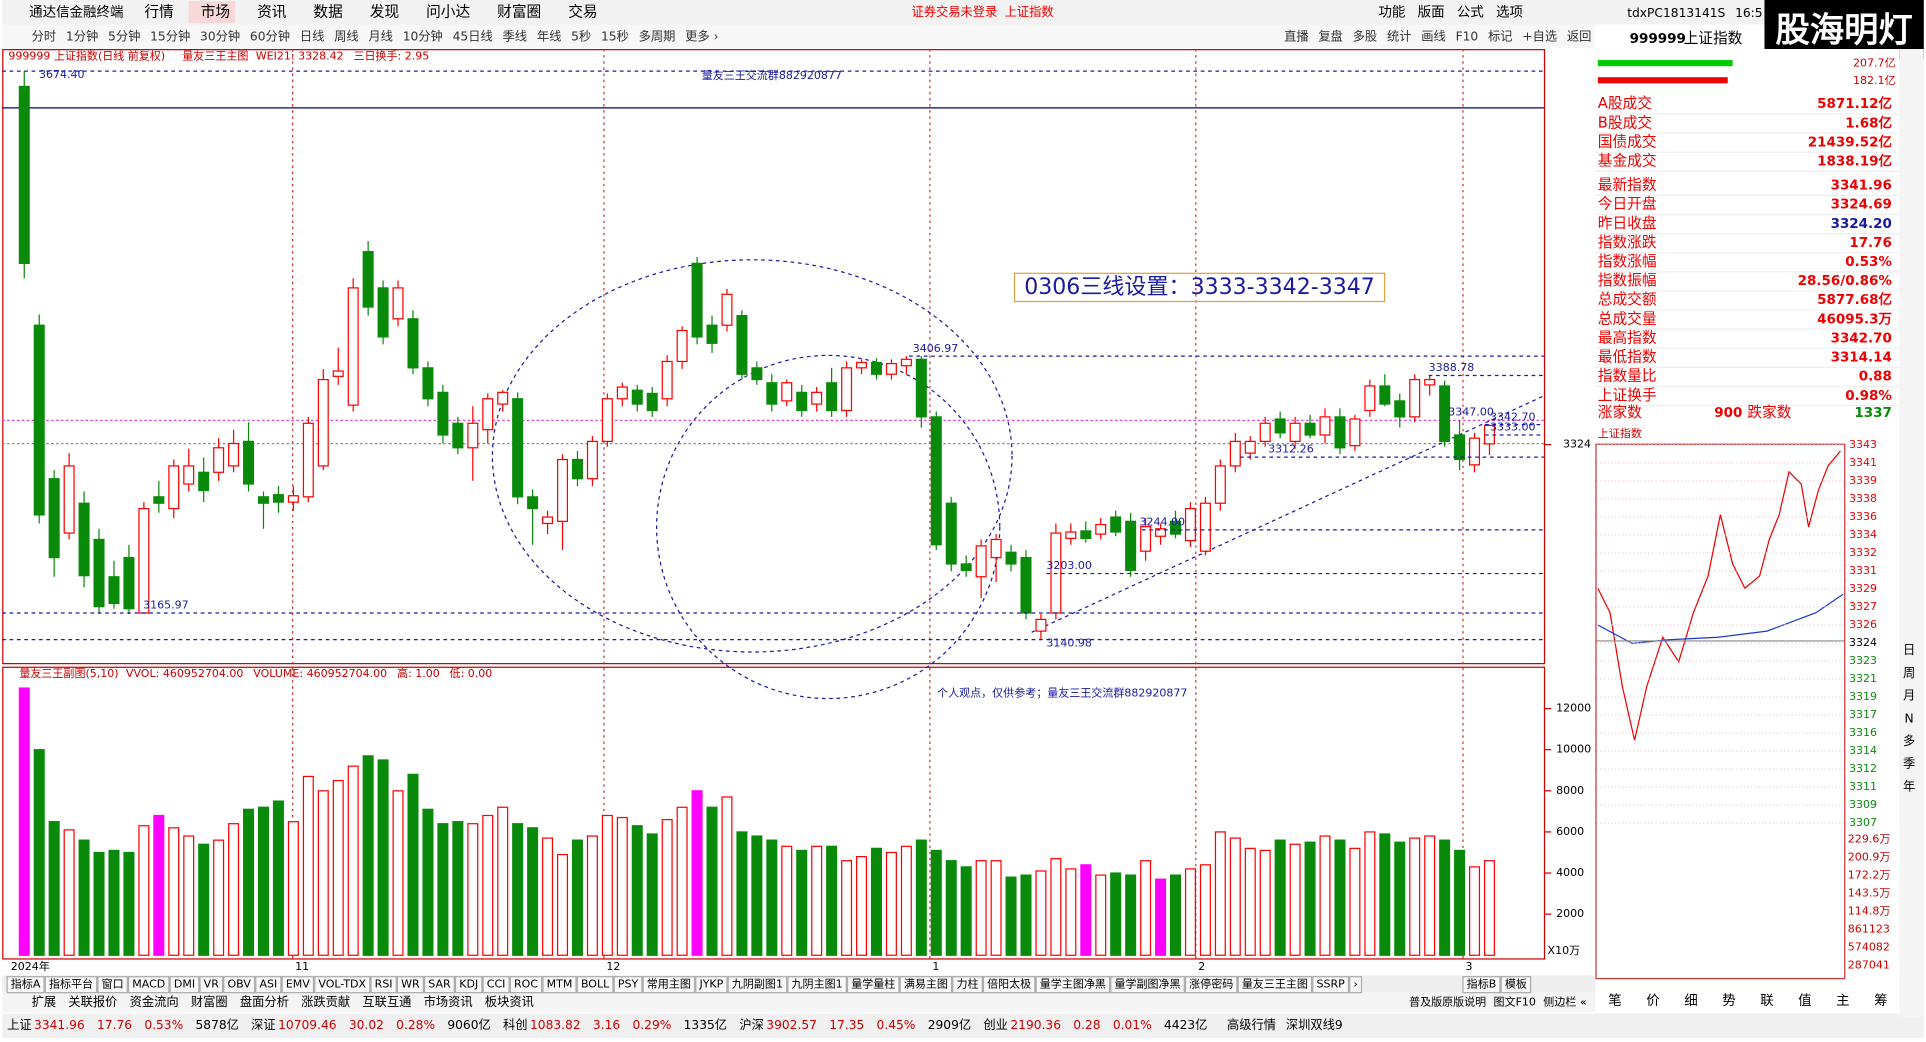  Describe the element at coordinates (1539, 36) in the screenshot. I see `tool: +自选` at that location.